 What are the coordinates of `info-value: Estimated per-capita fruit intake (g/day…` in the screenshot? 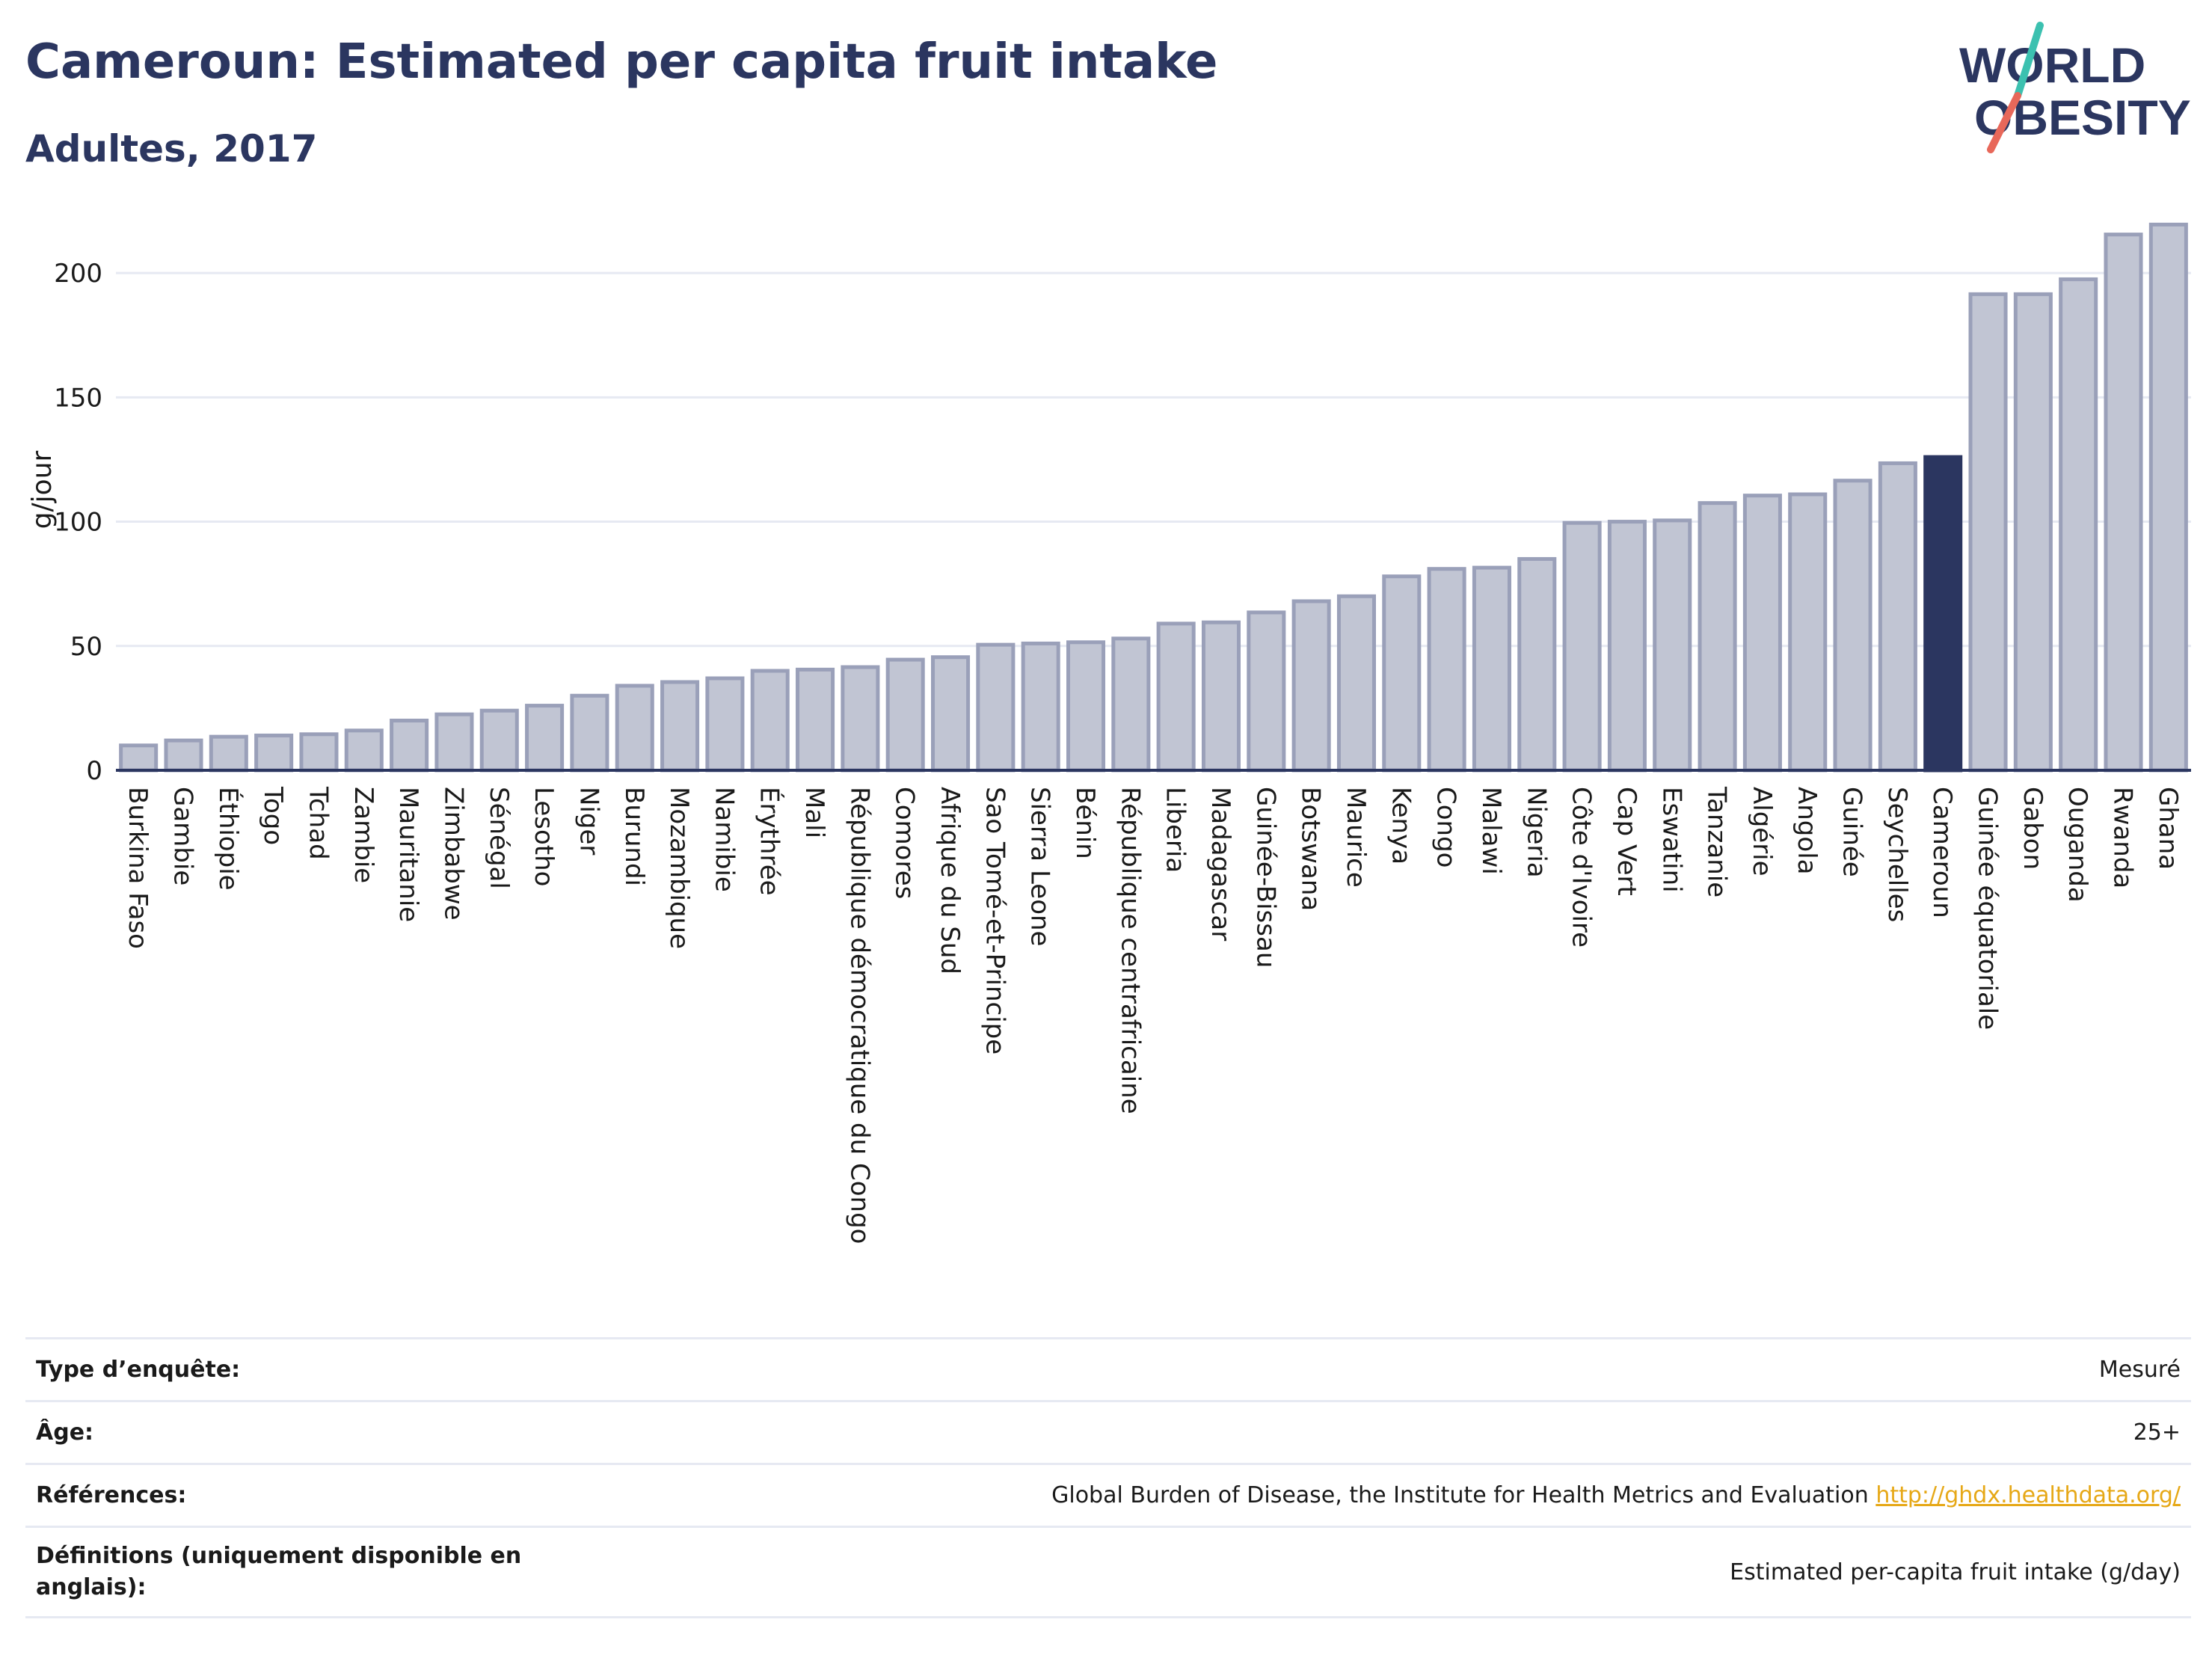 It's located at (1955, 1572).